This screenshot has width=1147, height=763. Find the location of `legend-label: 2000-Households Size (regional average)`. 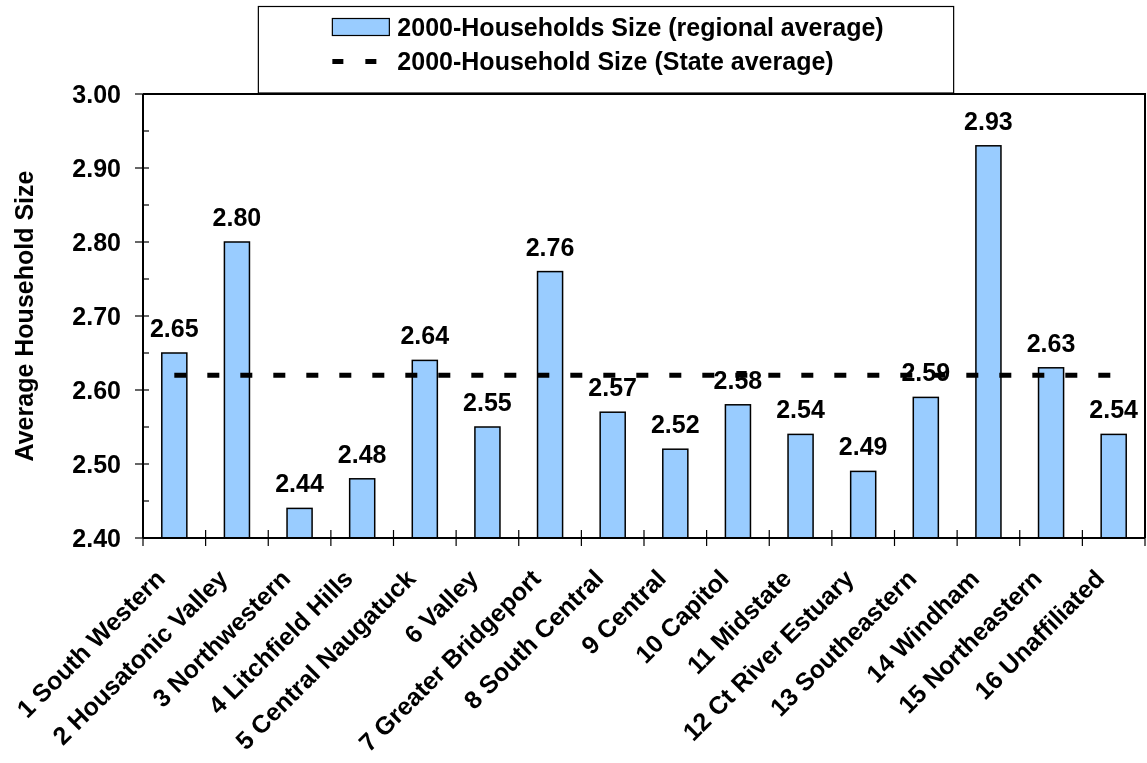

legend-label: 2000-Households Size (regional average) is located at coordinates (640, 26).